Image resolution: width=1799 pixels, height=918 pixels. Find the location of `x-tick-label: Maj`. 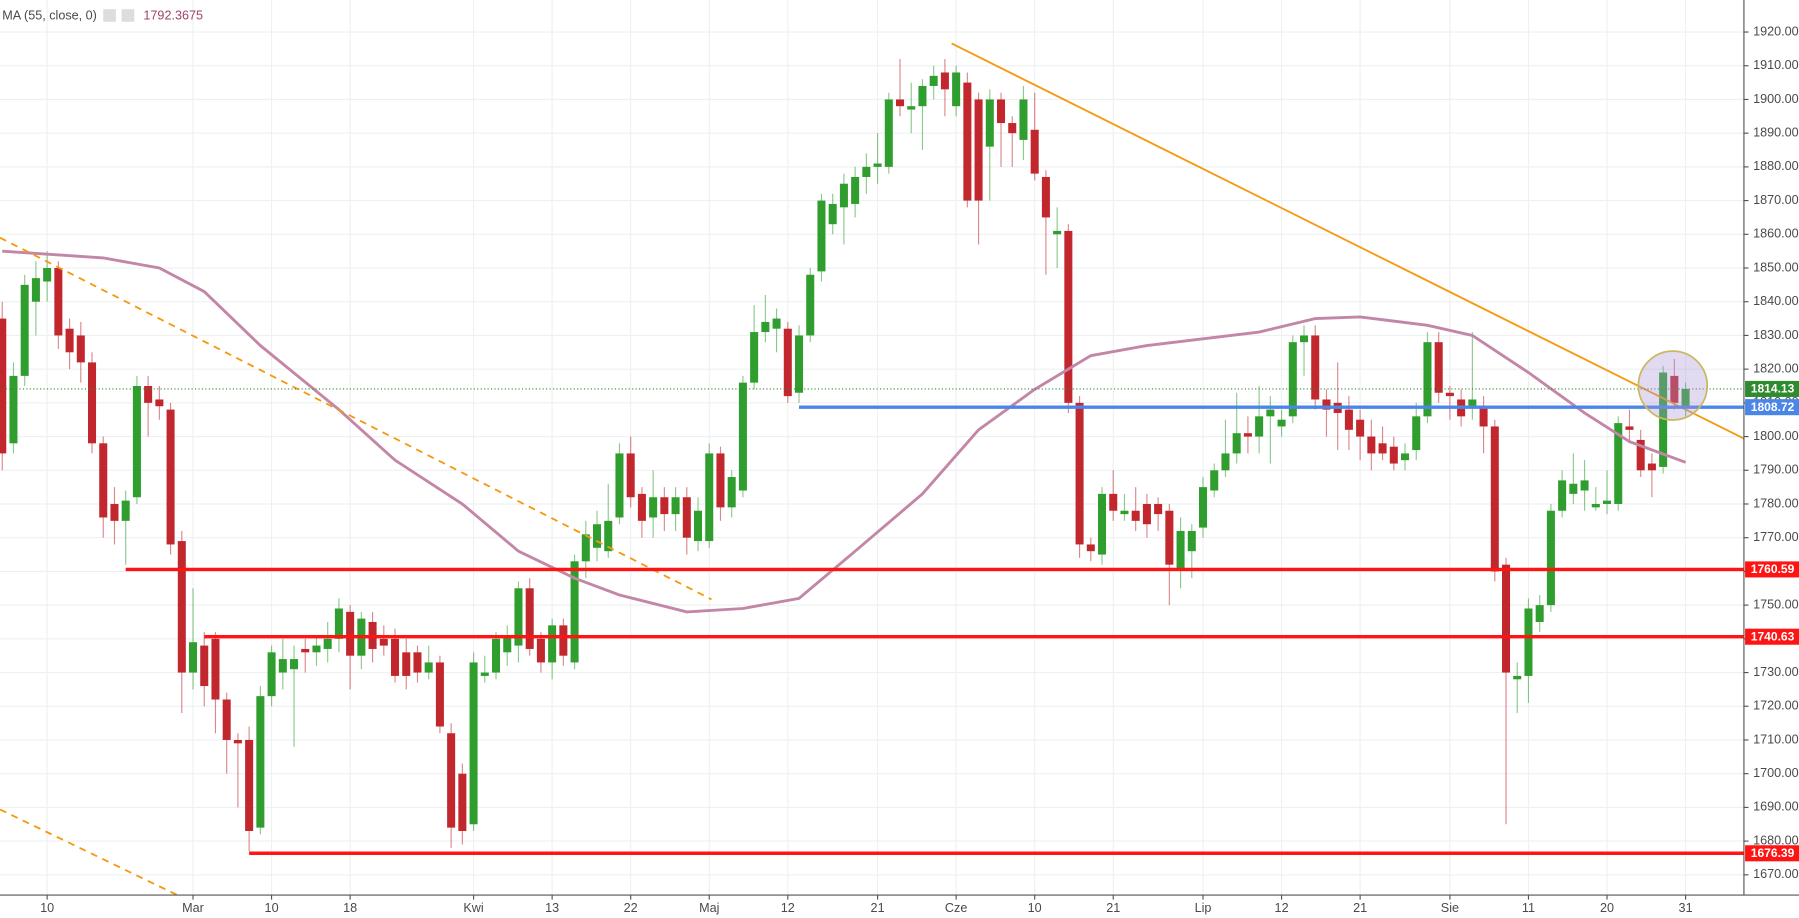

x-tick-label: Maj is located at coordinates (709, 908).